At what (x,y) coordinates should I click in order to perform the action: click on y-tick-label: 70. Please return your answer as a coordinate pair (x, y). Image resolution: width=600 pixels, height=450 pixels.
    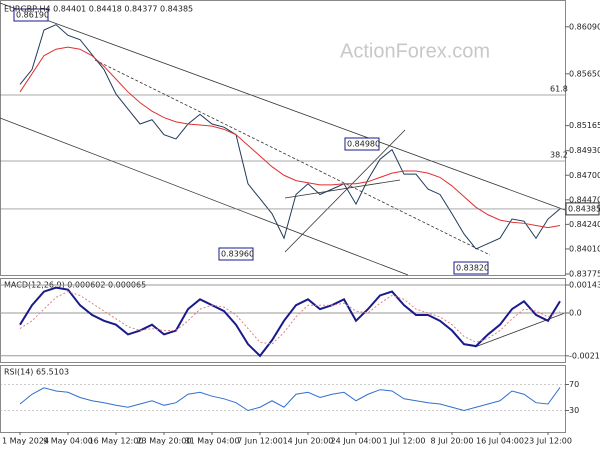
    Looking at the image, I should click on (574, 384).